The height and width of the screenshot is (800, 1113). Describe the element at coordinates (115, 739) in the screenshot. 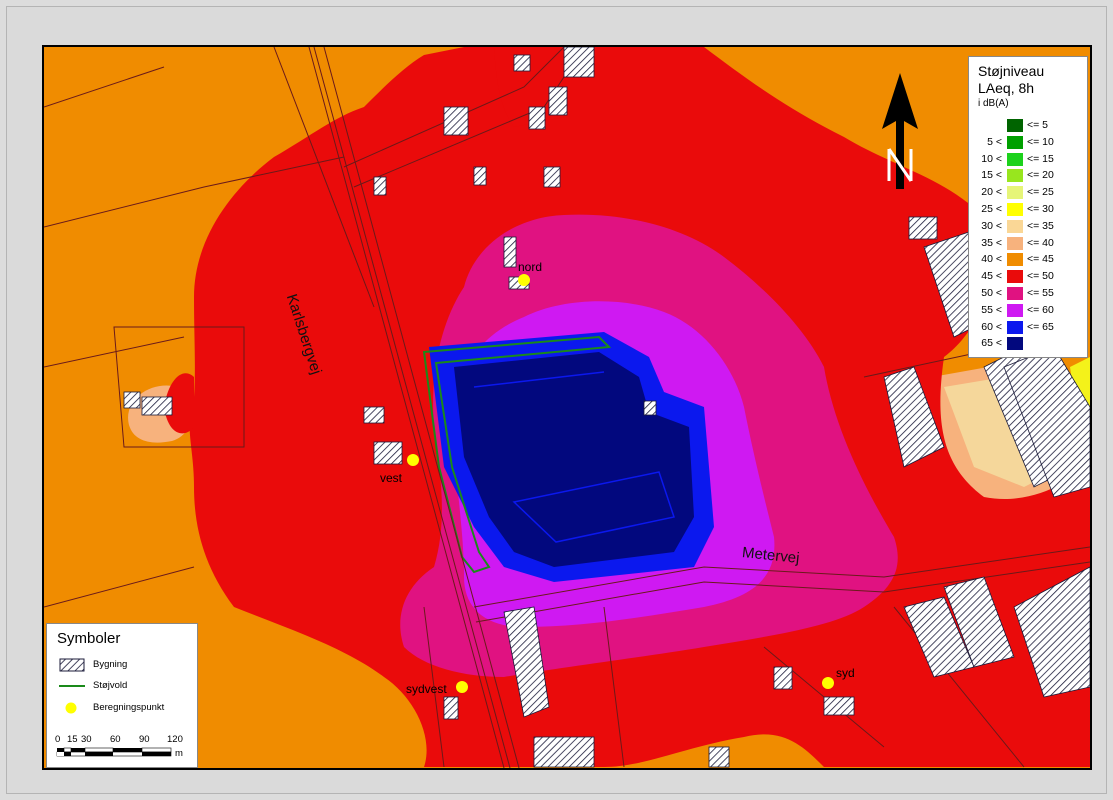

I see `scale-label-60: 60` at that location.